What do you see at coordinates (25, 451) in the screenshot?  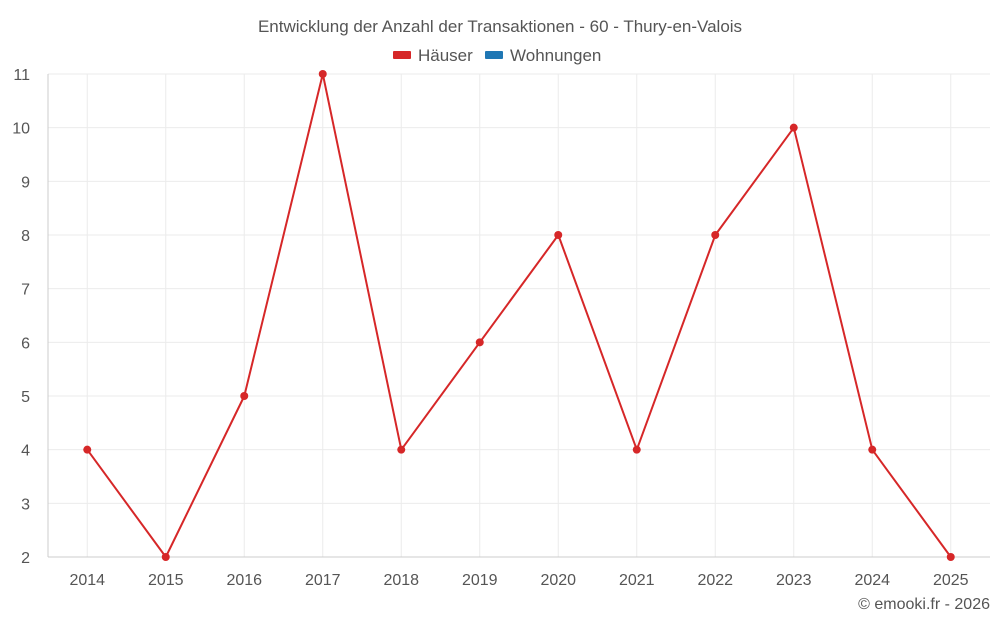 I see `y-tick-label: 4` at bounding box center [25, 451].